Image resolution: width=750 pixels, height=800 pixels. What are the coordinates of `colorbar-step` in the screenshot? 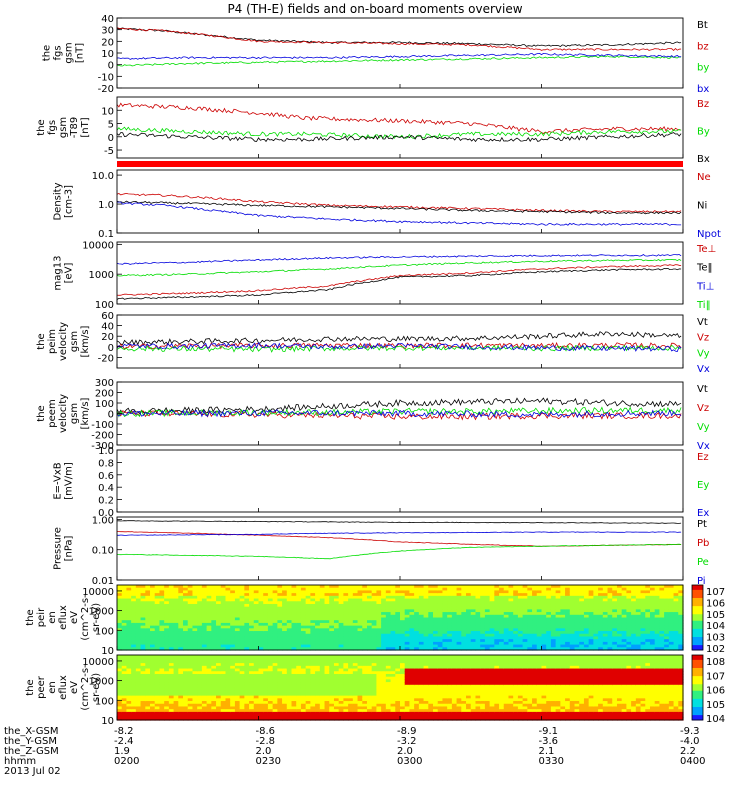 It's located at (697, 604).